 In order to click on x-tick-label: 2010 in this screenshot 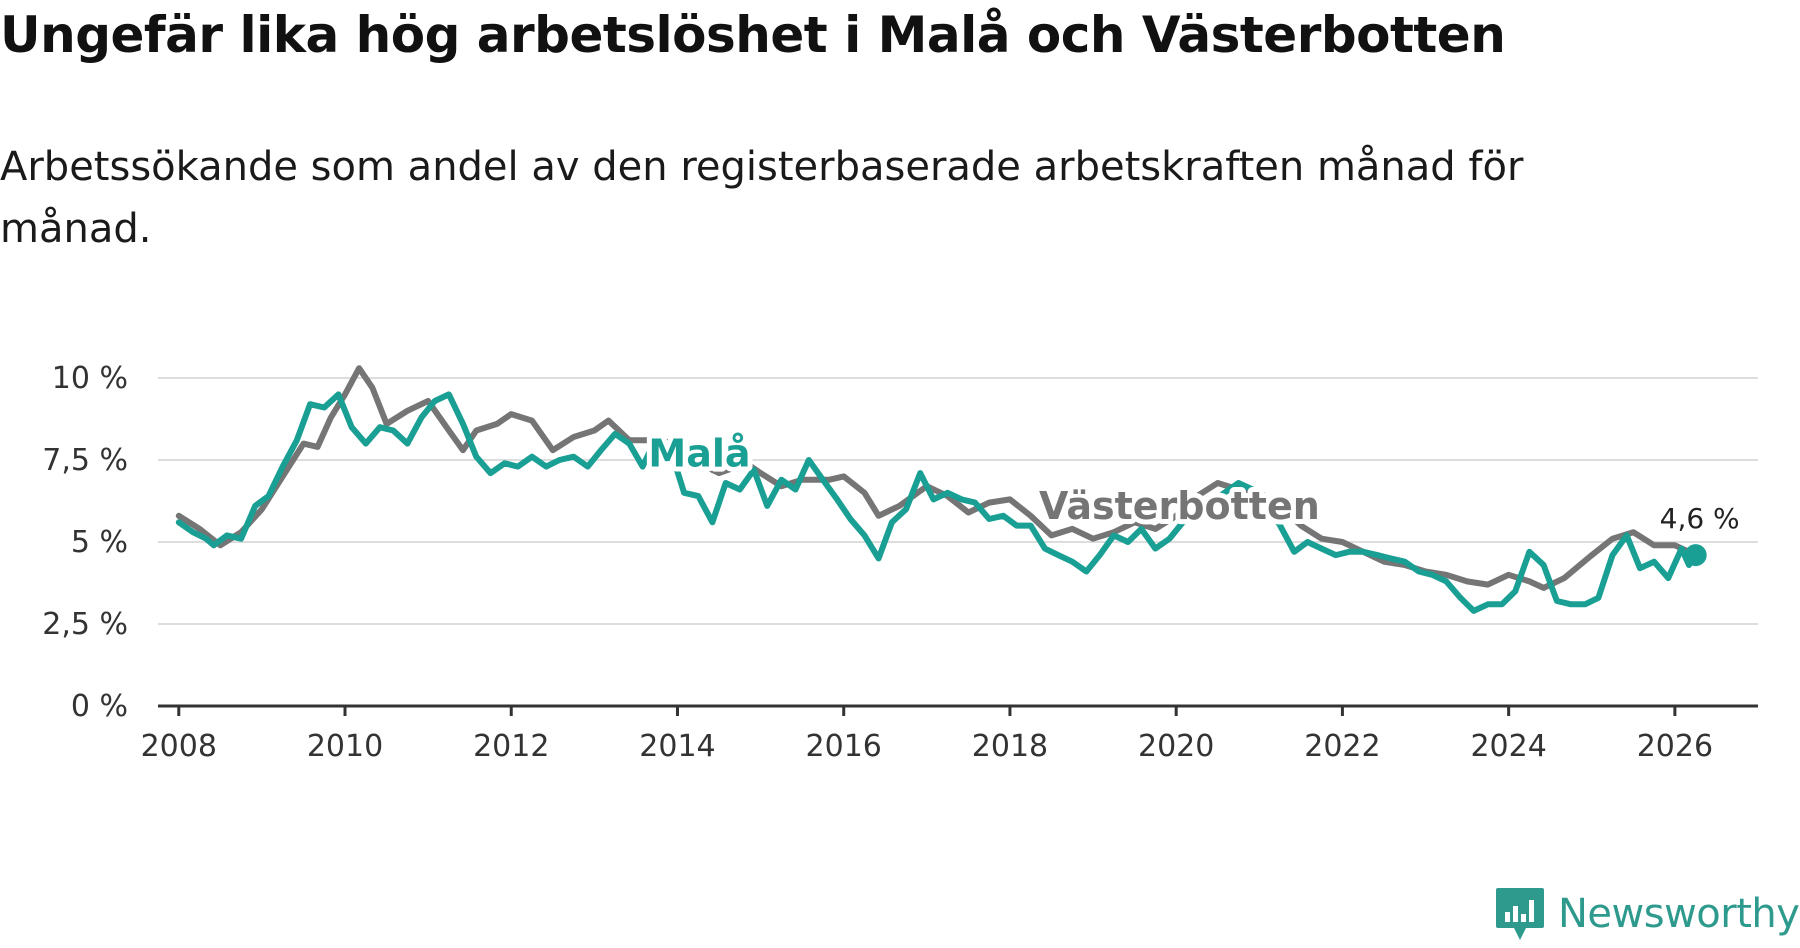, I will do `click(345, 746)`.